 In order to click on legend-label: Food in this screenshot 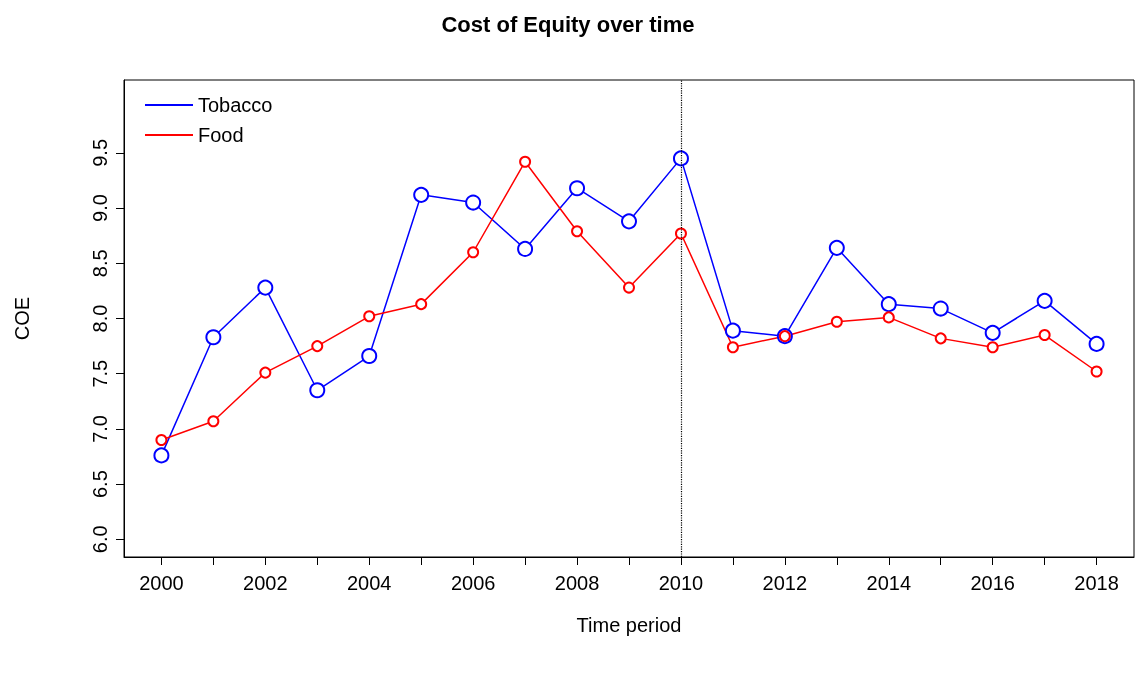, I will do `click(221, 135)`.